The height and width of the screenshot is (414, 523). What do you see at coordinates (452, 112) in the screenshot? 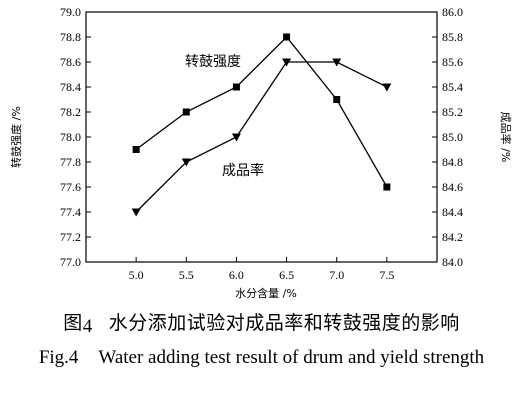
I see `right-tick-label: 85.2` at bounding box center [452, 112].